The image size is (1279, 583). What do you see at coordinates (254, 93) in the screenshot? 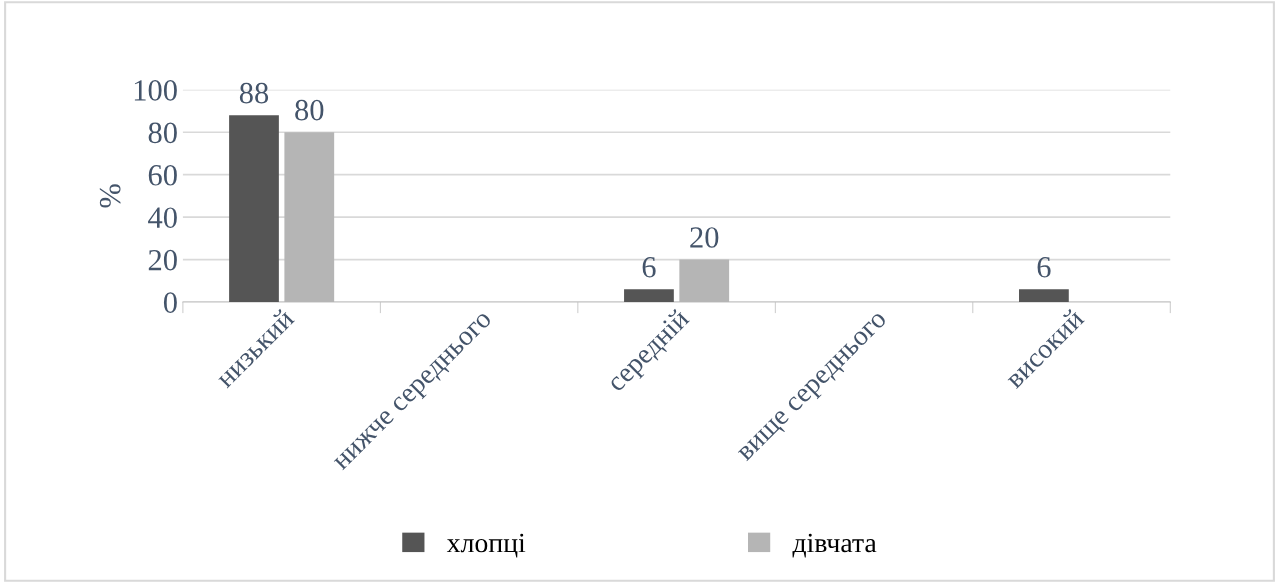
I see `data-label: 88` at bounding box center [254, 93].